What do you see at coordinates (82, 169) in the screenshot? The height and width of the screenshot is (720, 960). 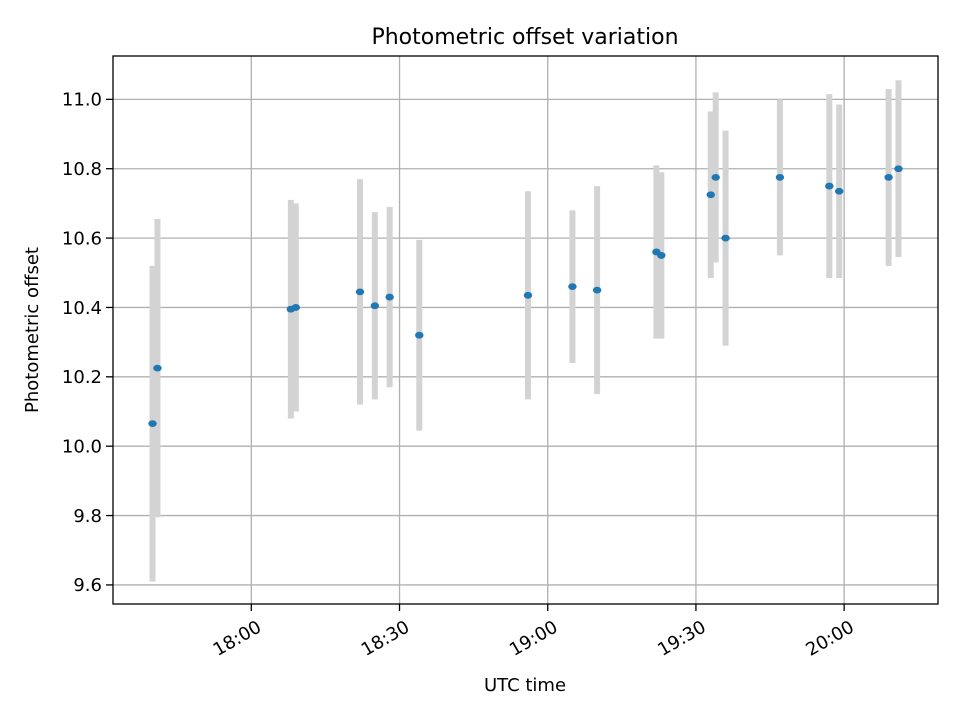 I see `y-tick-label: 10.8` at bounding box center [82, 169].